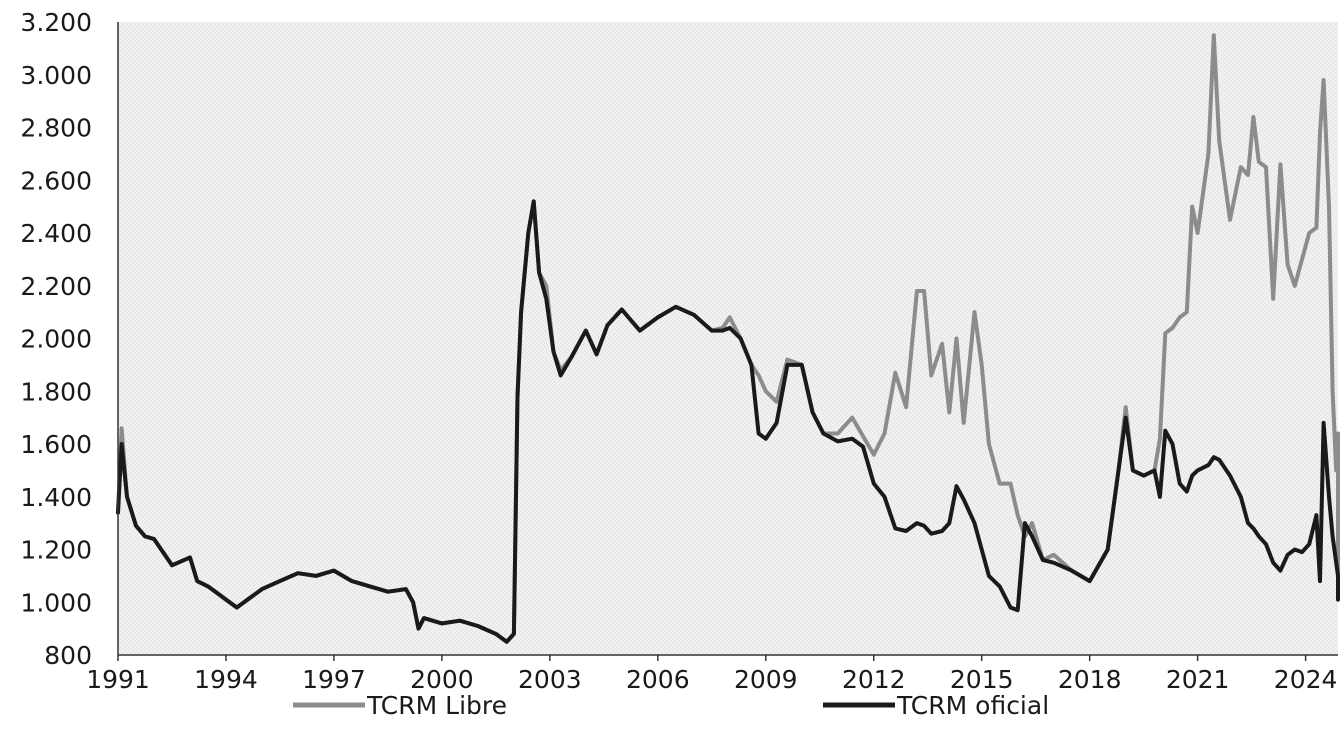  What do you see at coordinates (550, 679) in the screenshot?
I see `x-tick-label: 2003` at bounding box center [550, 679].